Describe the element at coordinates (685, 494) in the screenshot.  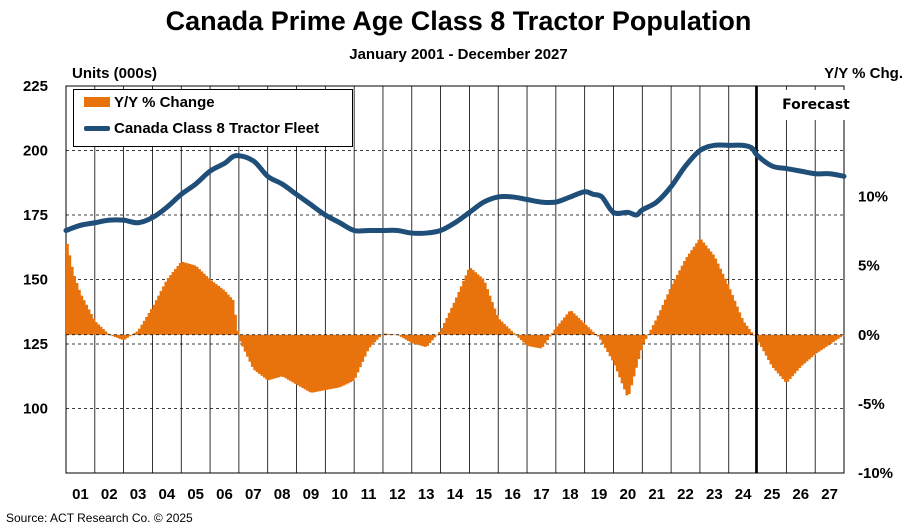
I see `x-tick-label: 22` at that location.